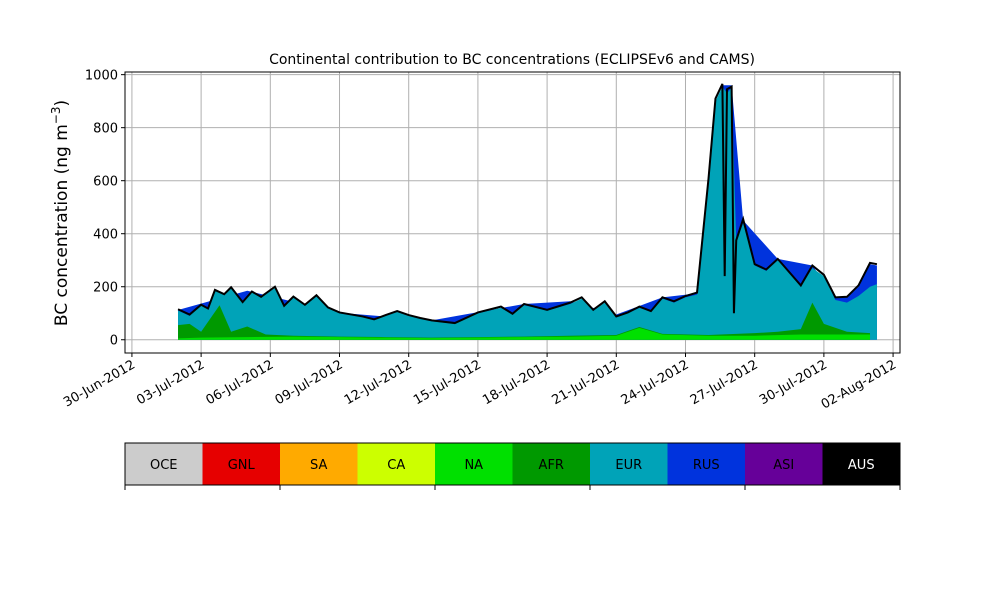 The height and width of the screenshot is (600, 1000). I want to click on legend-label-afr: AFR, so click(551, 465).